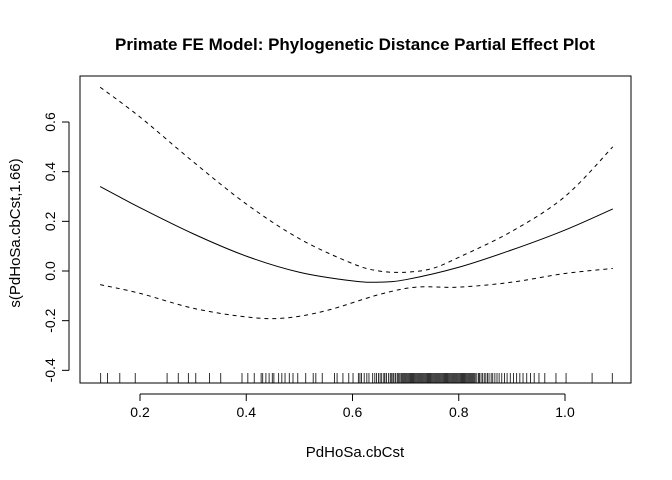 Image resolution: width=672 pixels, height=480 pixels. What do you see at coordinates (356, 378) in the screenshot?
I see `rug-marks` at bounding box center [356, 378].